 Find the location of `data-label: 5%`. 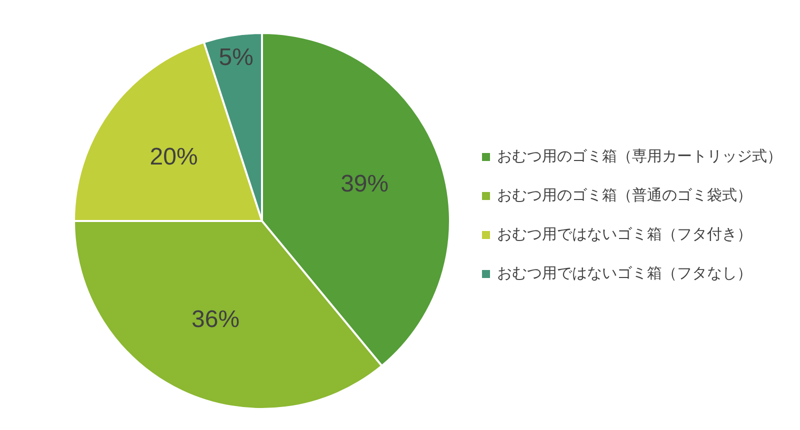

data-label: 5% is located at coordinates (236, 58).